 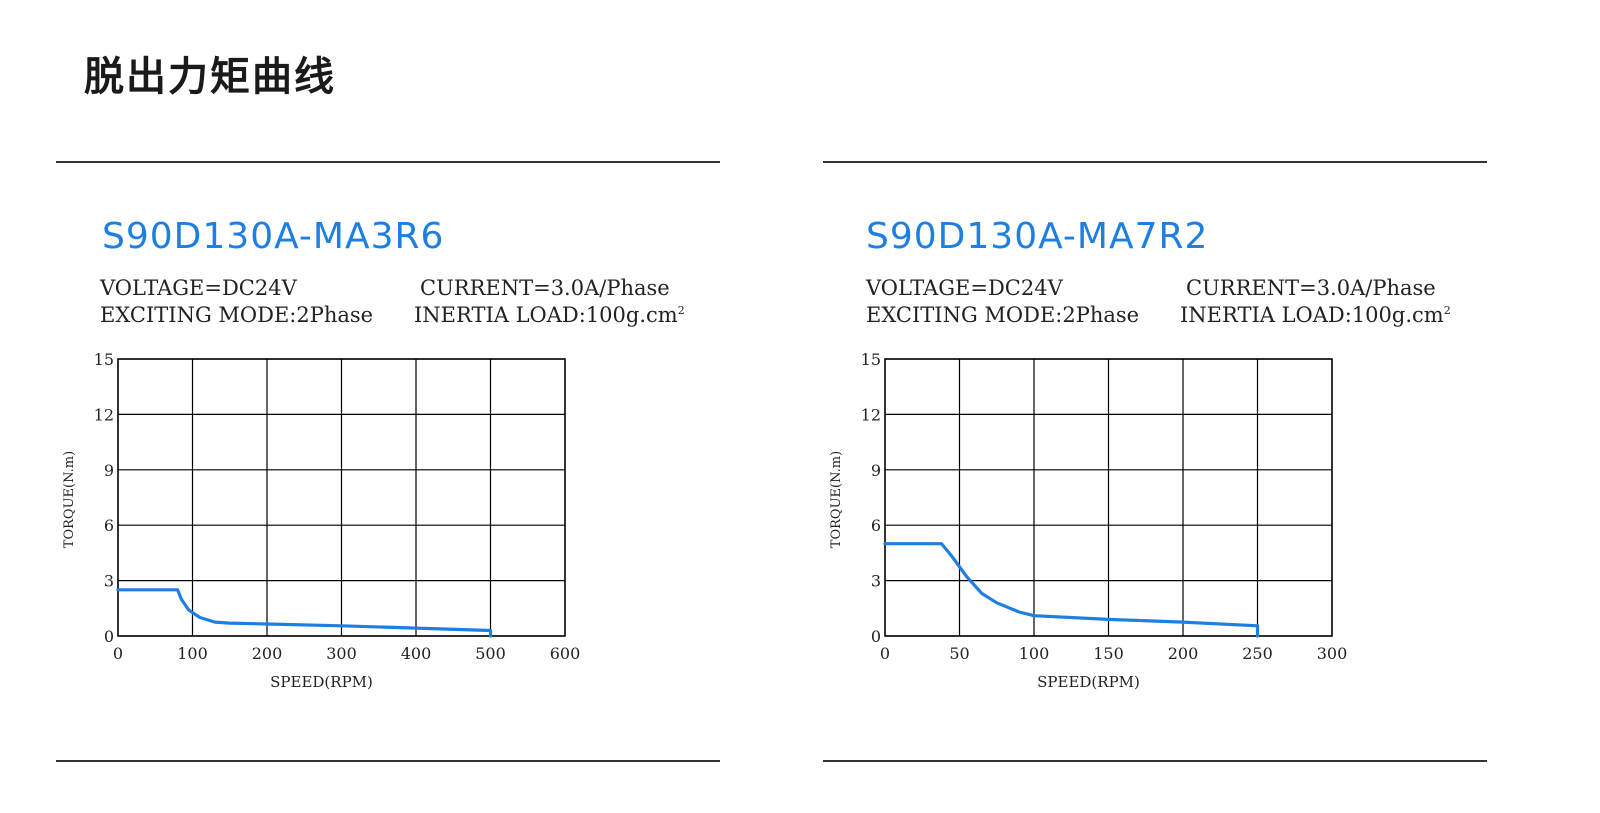 I want to click on x-tick-label: 150, so click(x=1108, y=653).